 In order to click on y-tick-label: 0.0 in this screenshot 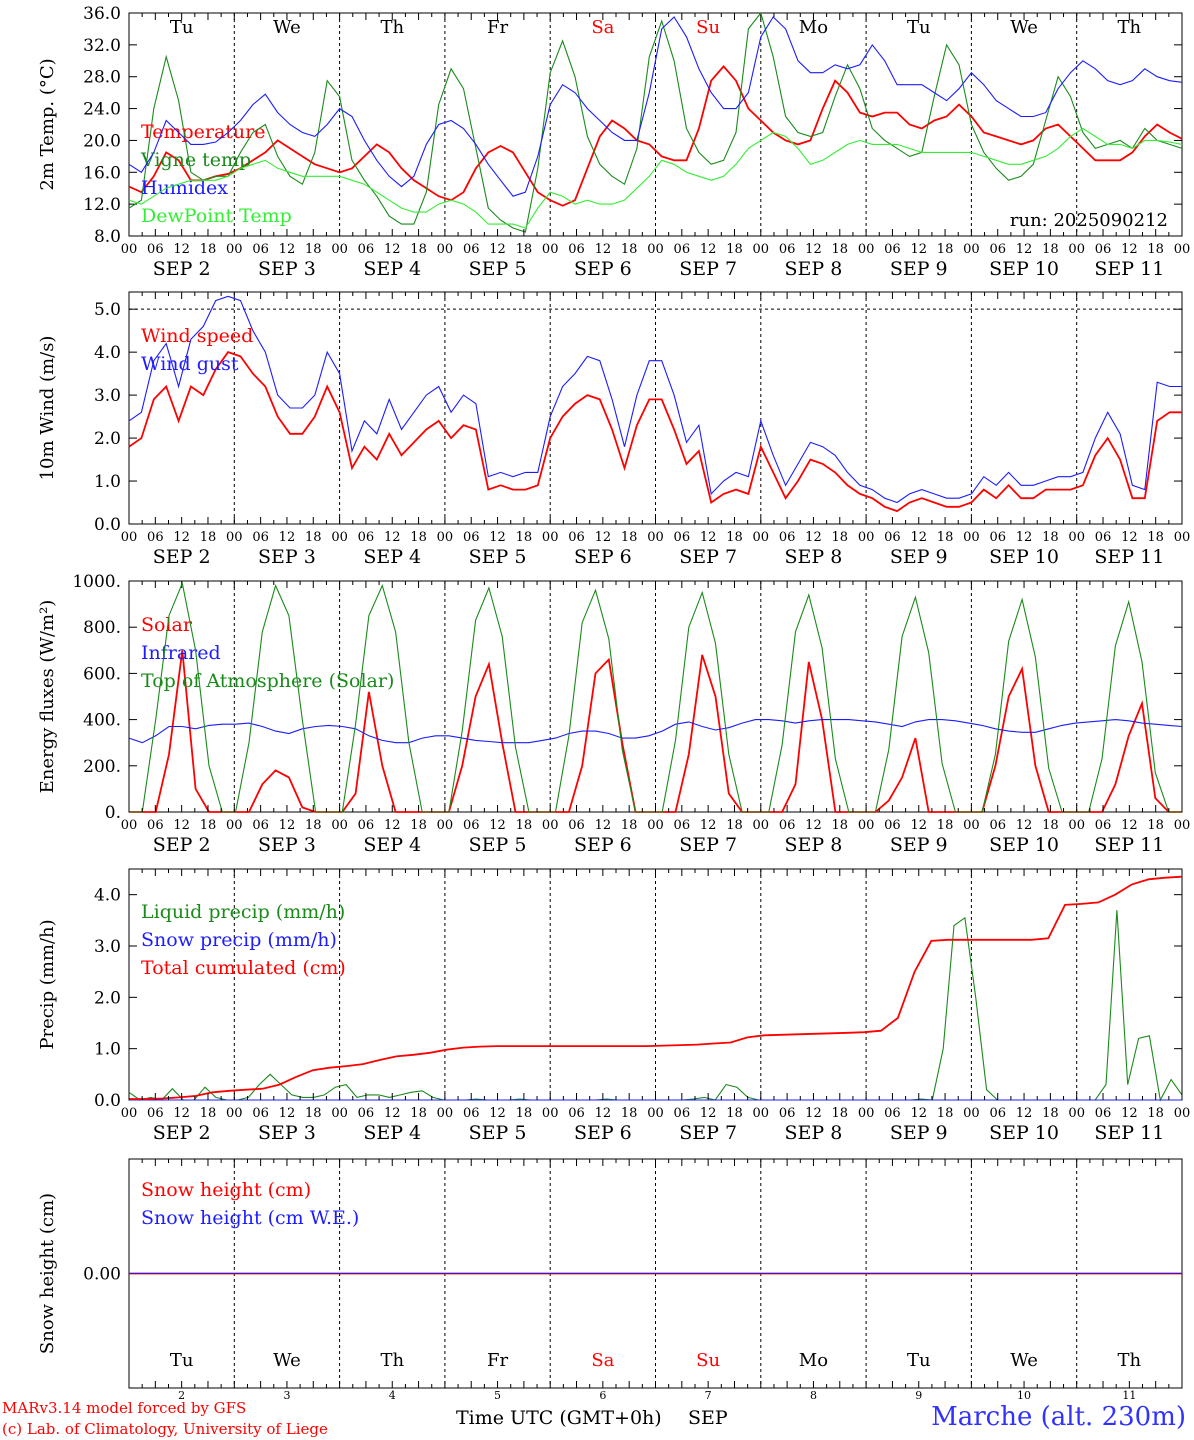, I will do `click(107, 1101)`.